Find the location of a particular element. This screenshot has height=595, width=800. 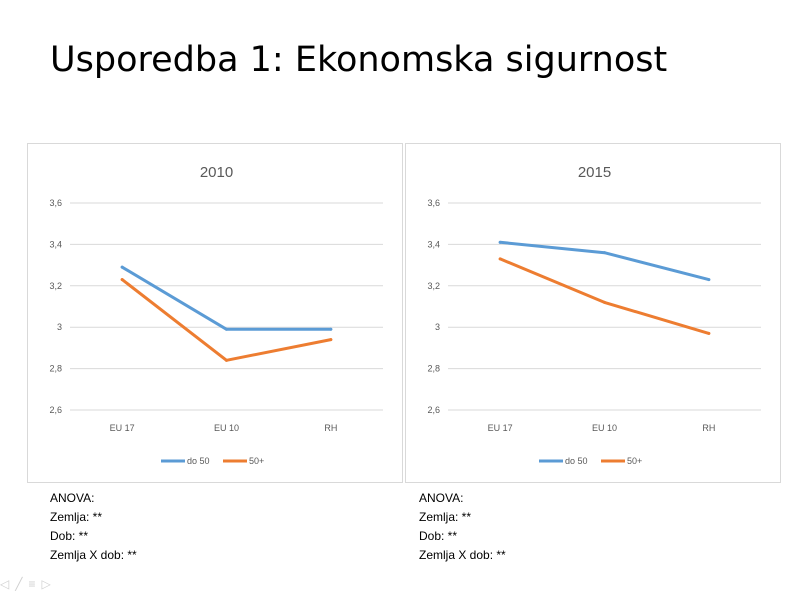

slide-controls: ◁╱≡▷ is located at coordinates (28, 584).